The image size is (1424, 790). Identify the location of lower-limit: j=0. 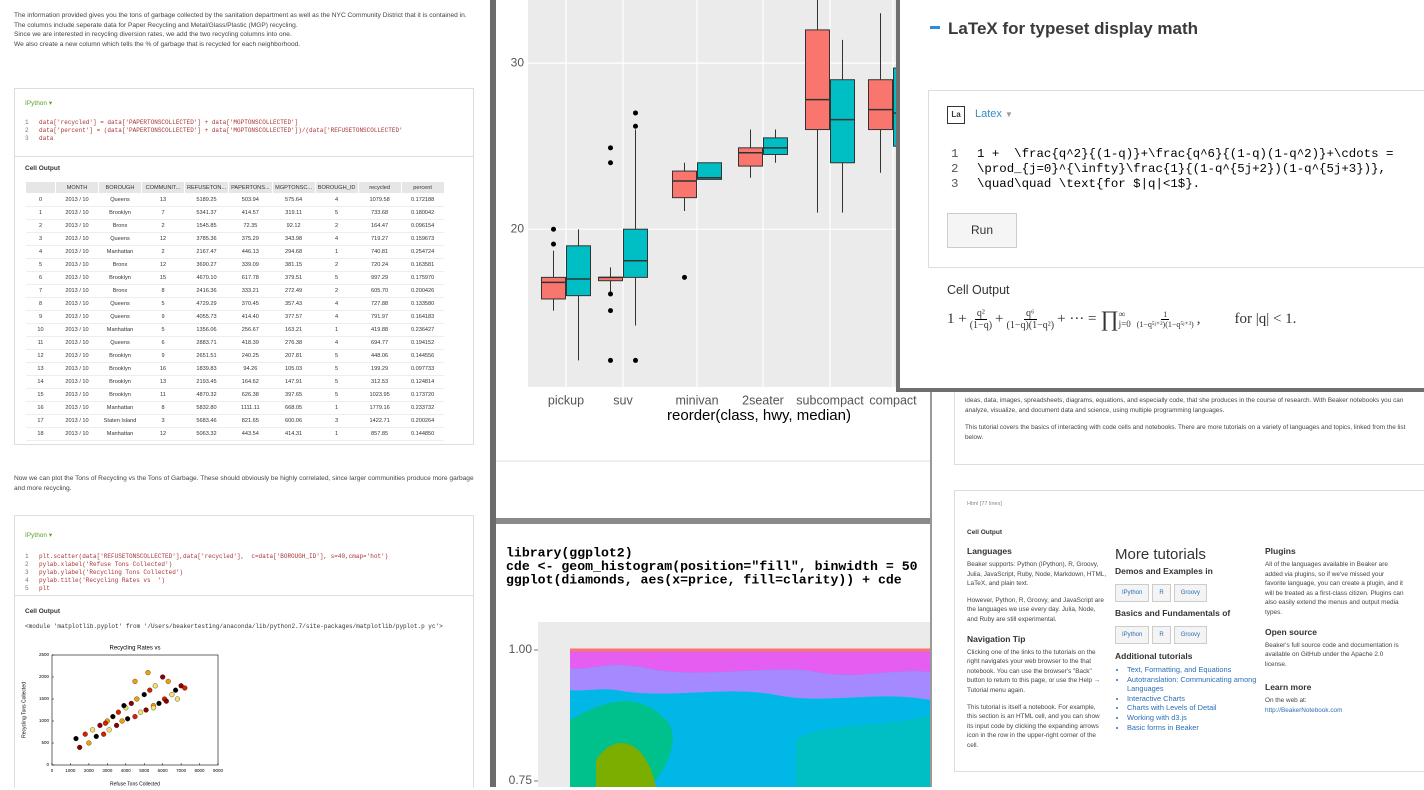
(1124, 324).